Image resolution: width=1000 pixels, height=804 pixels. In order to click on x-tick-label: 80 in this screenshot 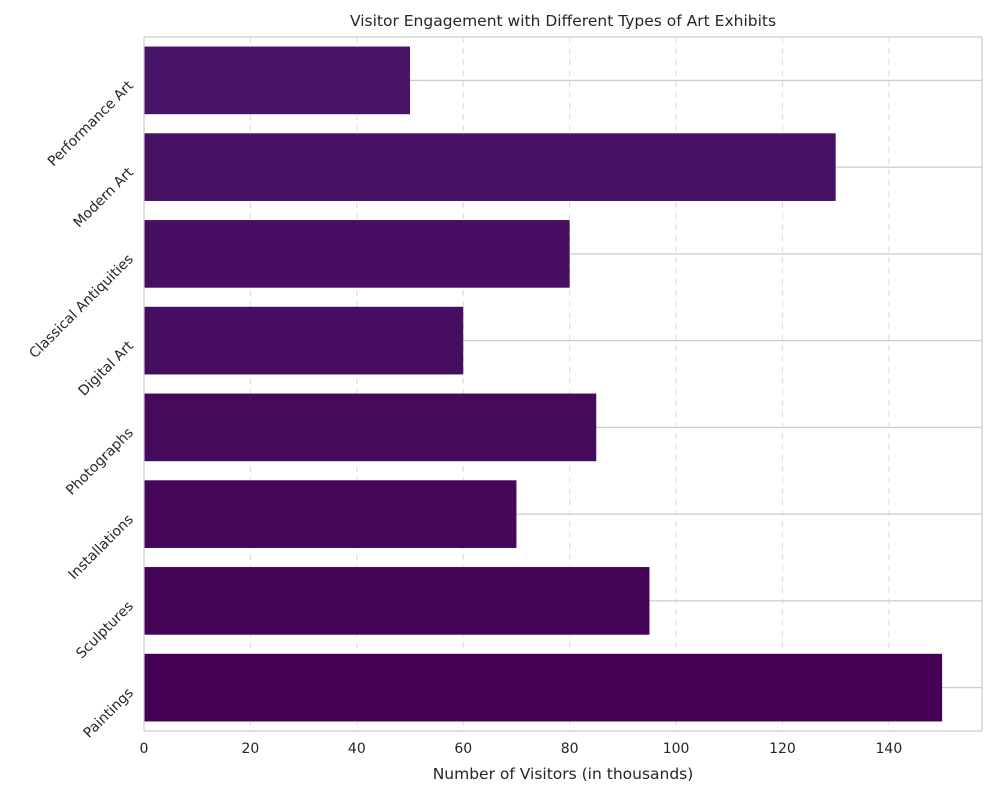, I will do `click(570, 749)`.